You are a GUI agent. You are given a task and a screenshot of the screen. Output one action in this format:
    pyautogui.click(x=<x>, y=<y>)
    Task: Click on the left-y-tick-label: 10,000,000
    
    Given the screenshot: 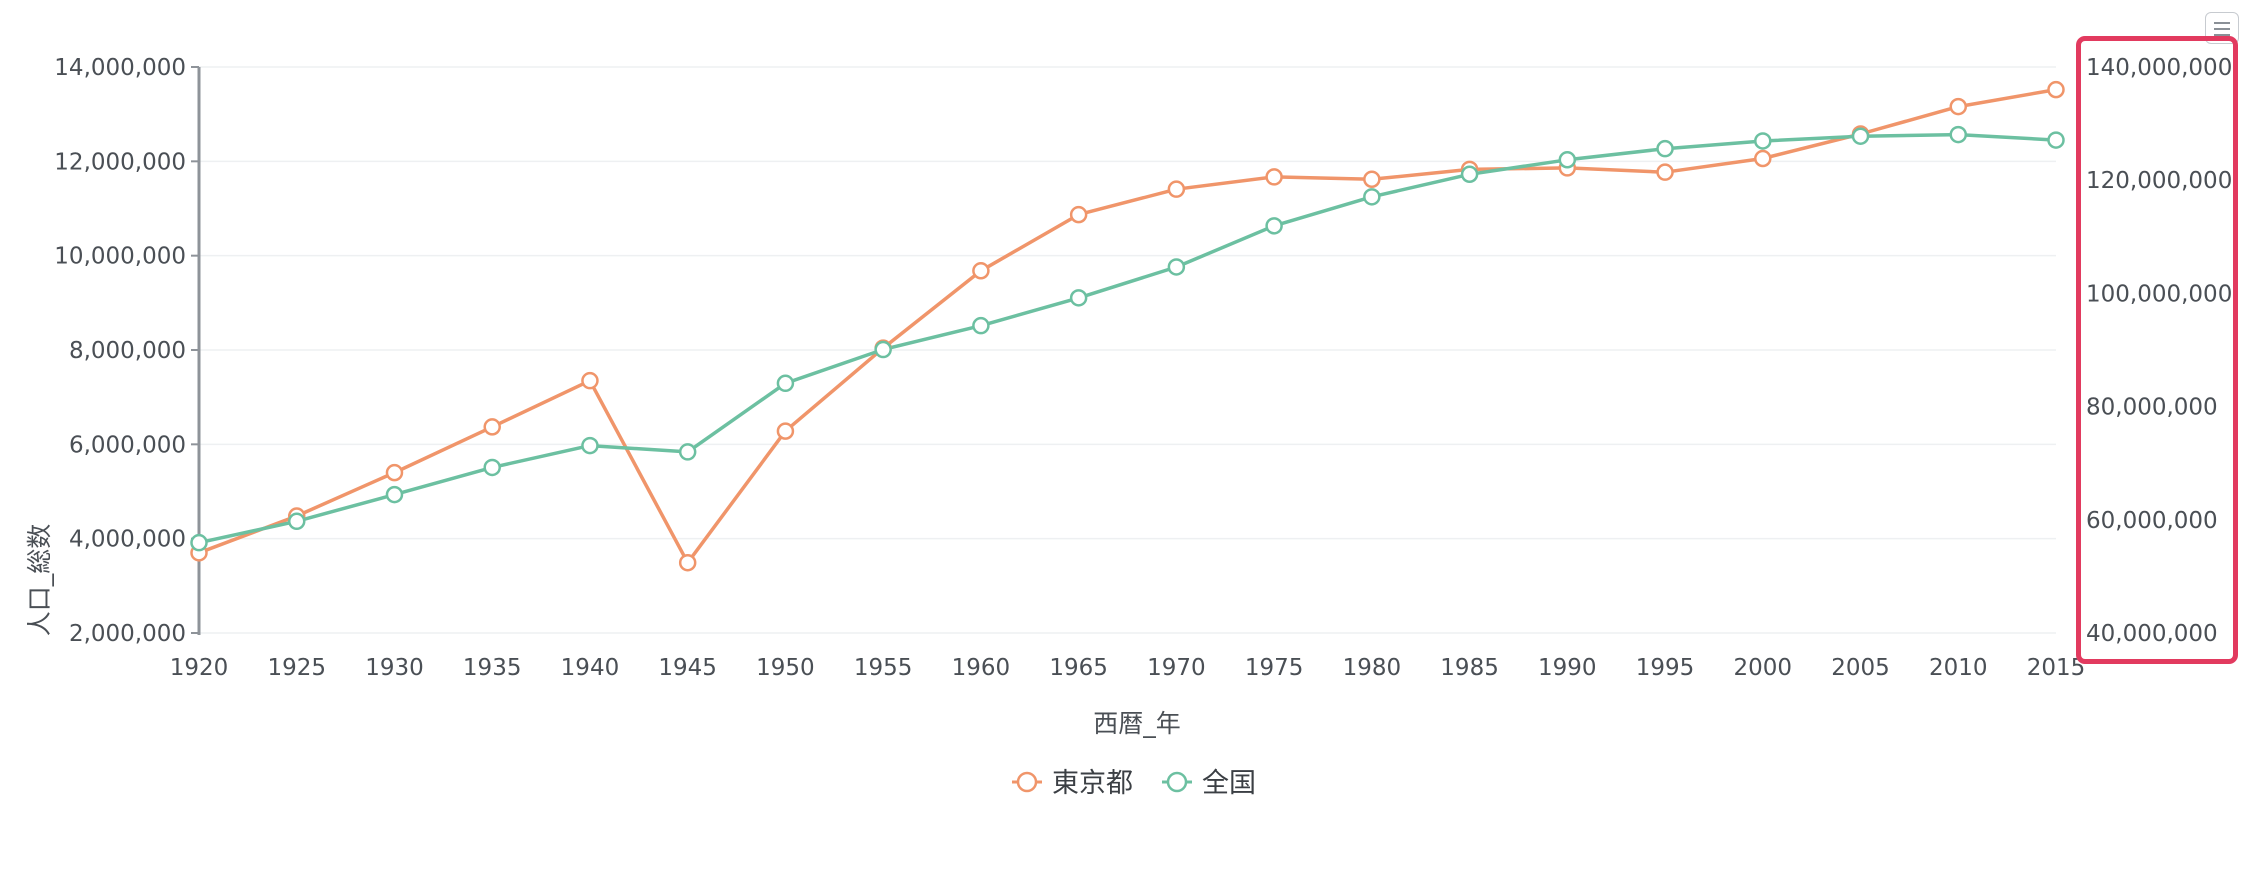 What is the action you would take?
    pyautogui.click(x=120, y=257)
    